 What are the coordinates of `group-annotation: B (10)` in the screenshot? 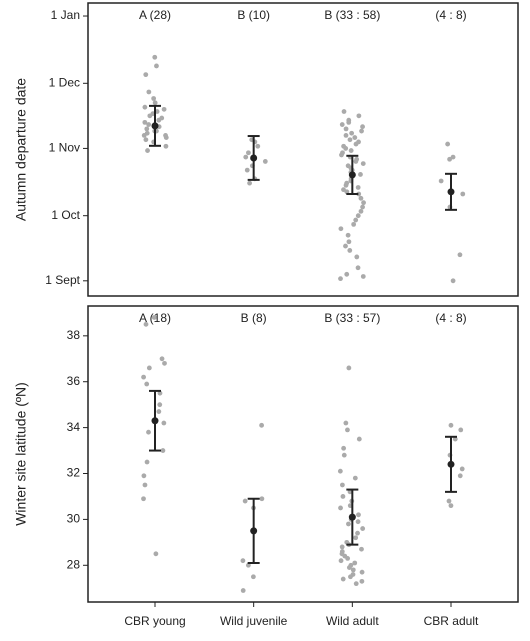 It's located at (253, 15).